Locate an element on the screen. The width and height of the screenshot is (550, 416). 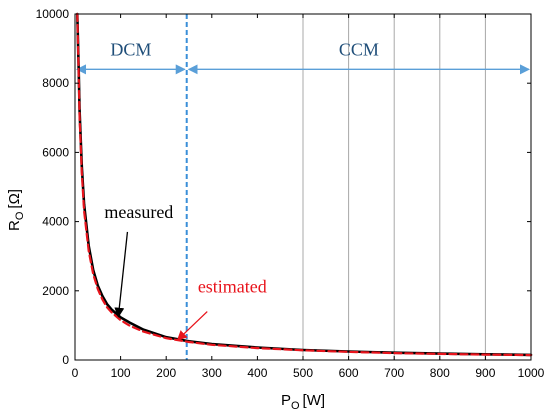
x-tick-label-1000: 1000 is located at coordinates (531, 373).